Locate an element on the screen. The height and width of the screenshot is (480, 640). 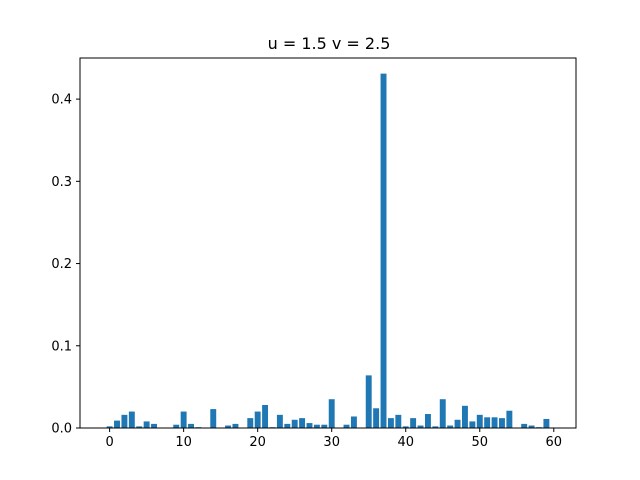
x-tick-label: 30 is located at coordinates (331, 442).